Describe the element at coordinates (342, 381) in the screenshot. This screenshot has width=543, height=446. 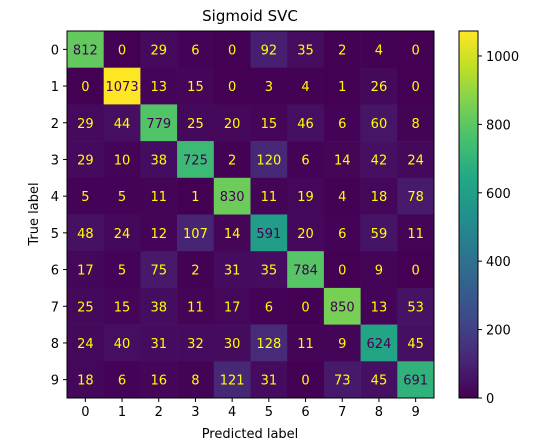
I see `cell-value-9-7: 73` at that location.